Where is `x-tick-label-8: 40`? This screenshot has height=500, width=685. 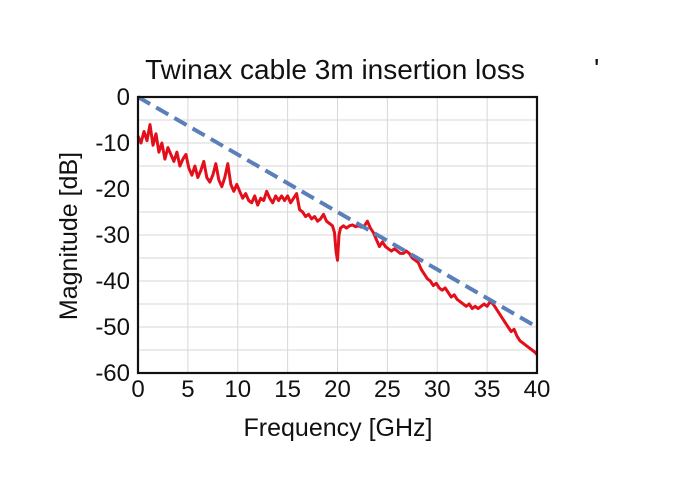
x-tick-label-8: 40 is located at coordinates (537, 389).